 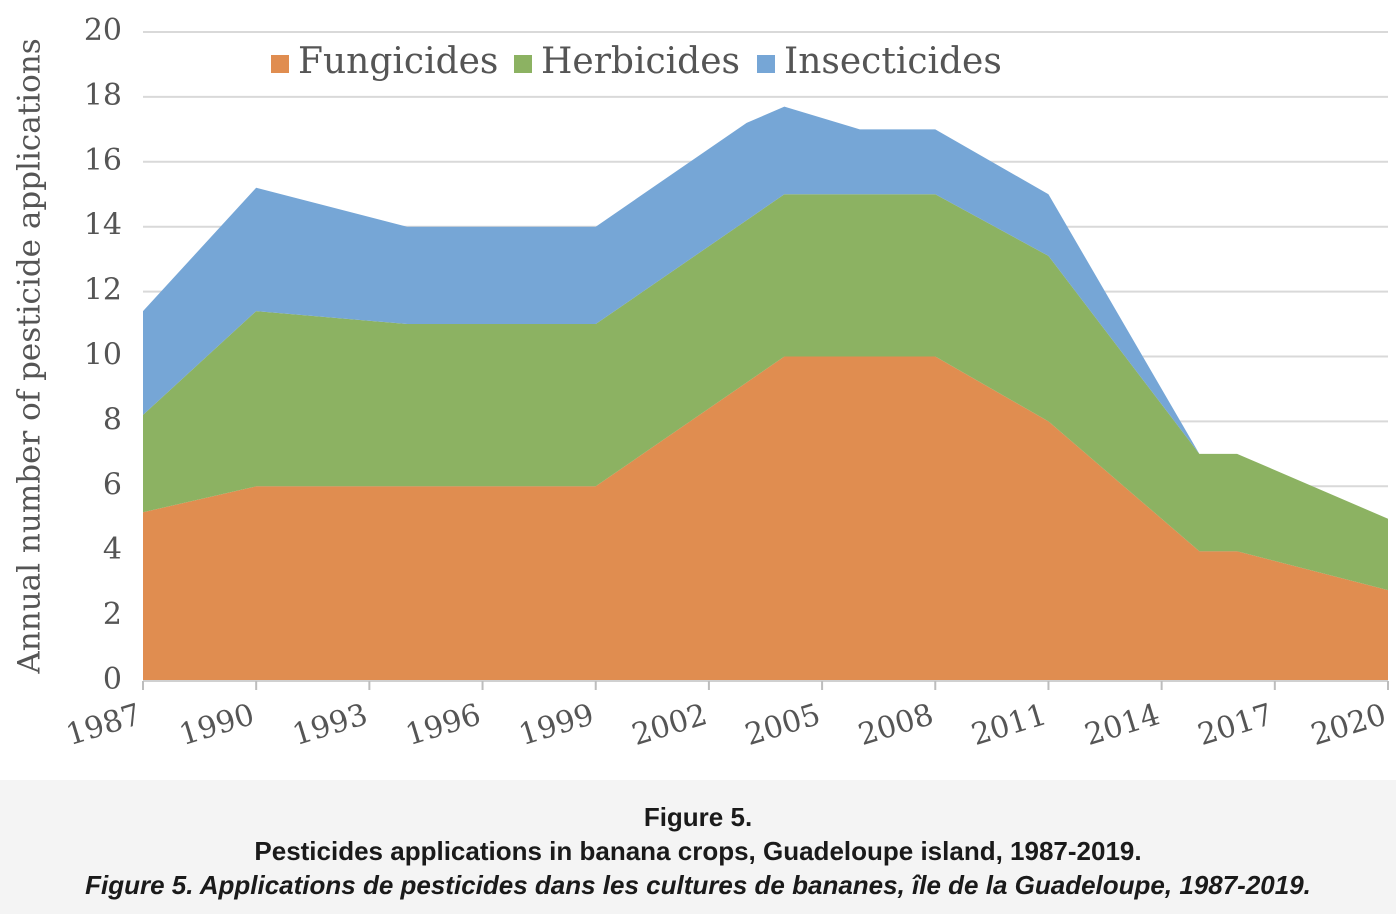 I want to click on x-tick-label-1987: 1987, so click(x=103, y=725).